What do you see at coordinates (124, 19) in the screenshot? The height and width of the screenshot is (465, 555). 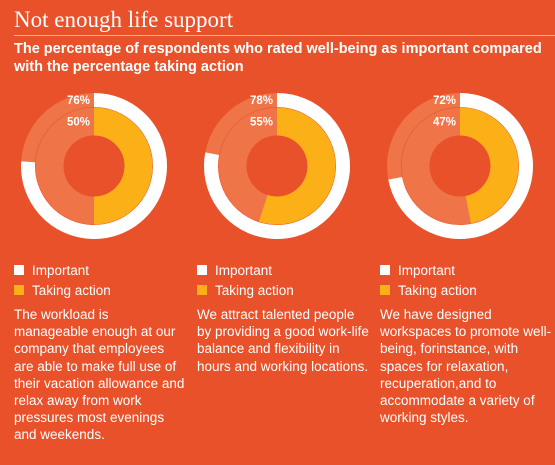 I see `page-title: Not enough life support` at bounding box center [124, 19].